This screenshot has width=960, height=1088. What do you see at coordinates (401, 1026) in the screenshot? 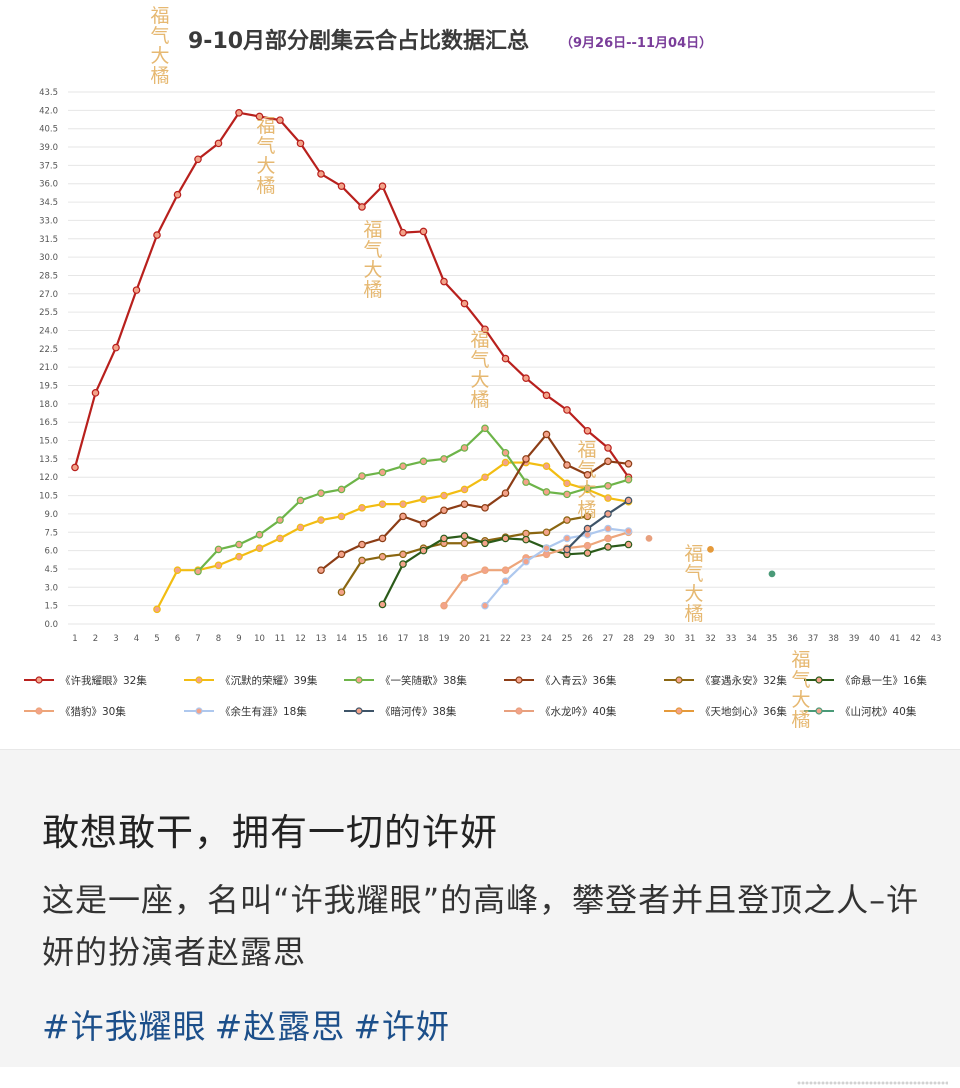
I see `hashtag-link: #许妍` at bounding box center [401, 1026].